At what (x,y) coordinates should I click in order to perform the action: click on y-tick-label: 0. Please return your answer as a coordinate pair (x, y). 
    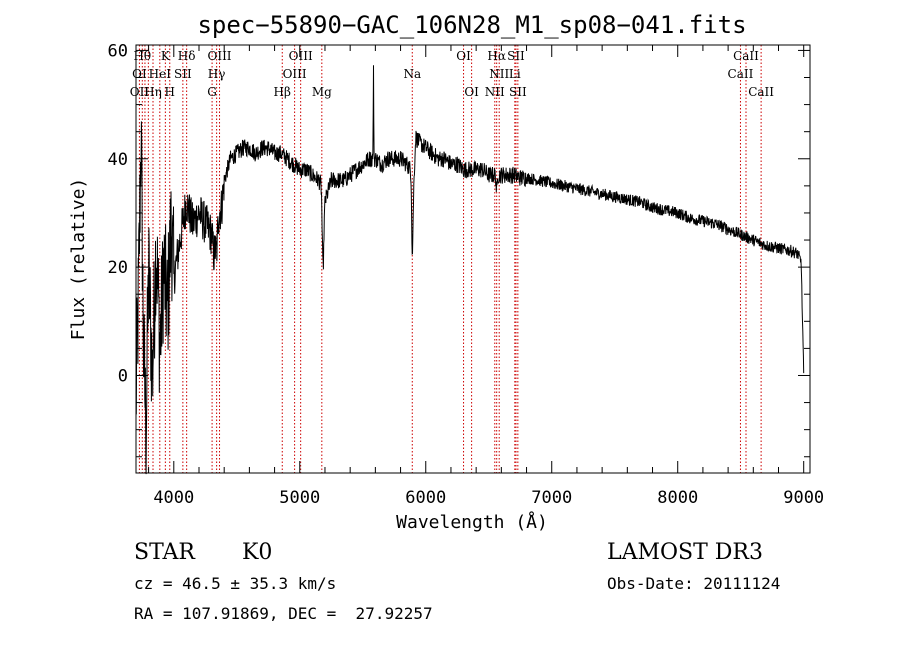
    Looking at the image, I should click on (123, 376).